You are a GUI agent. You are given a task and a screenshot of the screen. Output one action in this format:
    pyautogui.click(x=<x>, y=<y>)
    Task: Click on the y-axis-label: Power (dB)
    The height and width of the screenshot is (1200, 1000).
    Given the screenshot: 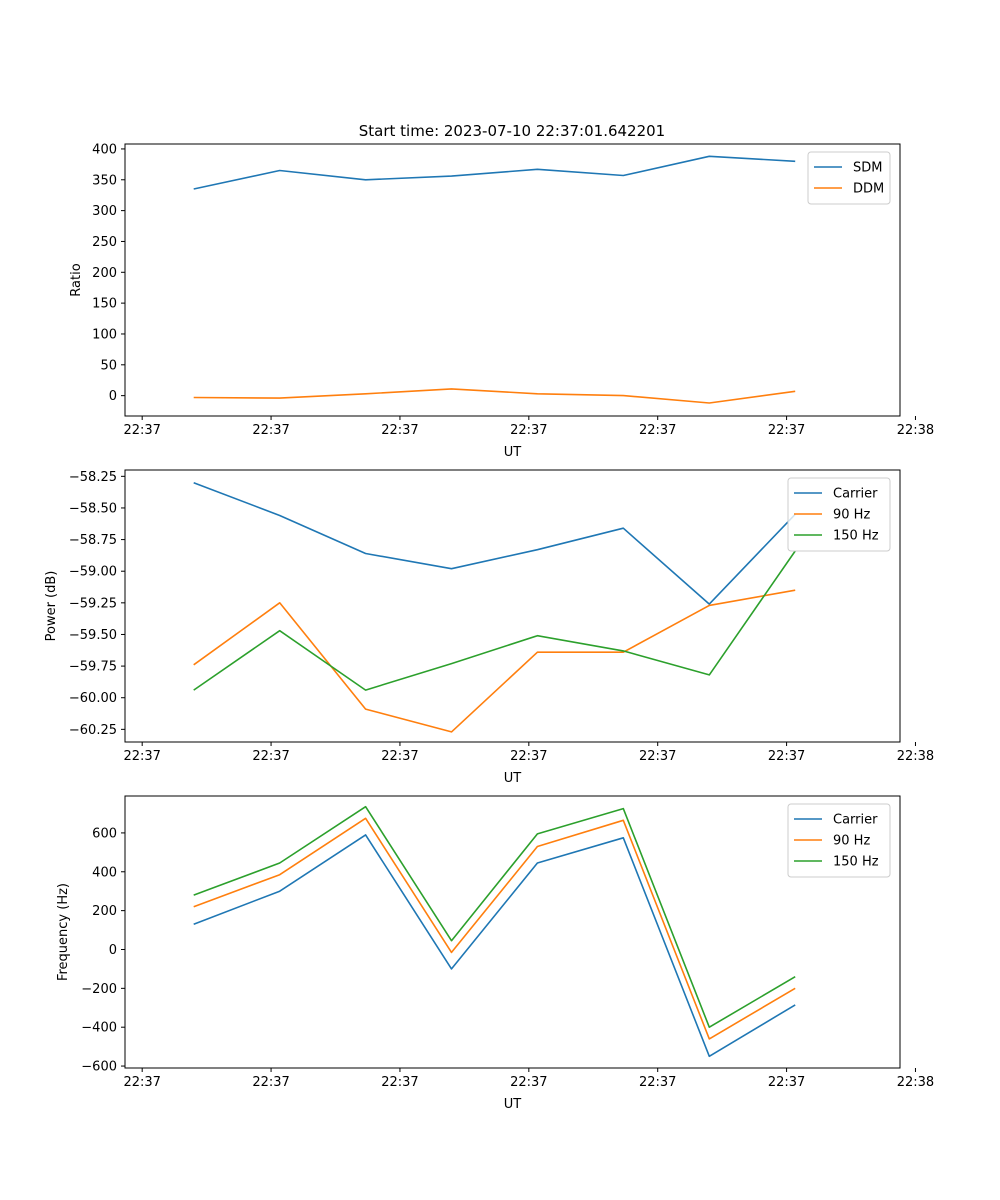 What is the action you would take?
    pyautogui.click(x=51, y=606)
    